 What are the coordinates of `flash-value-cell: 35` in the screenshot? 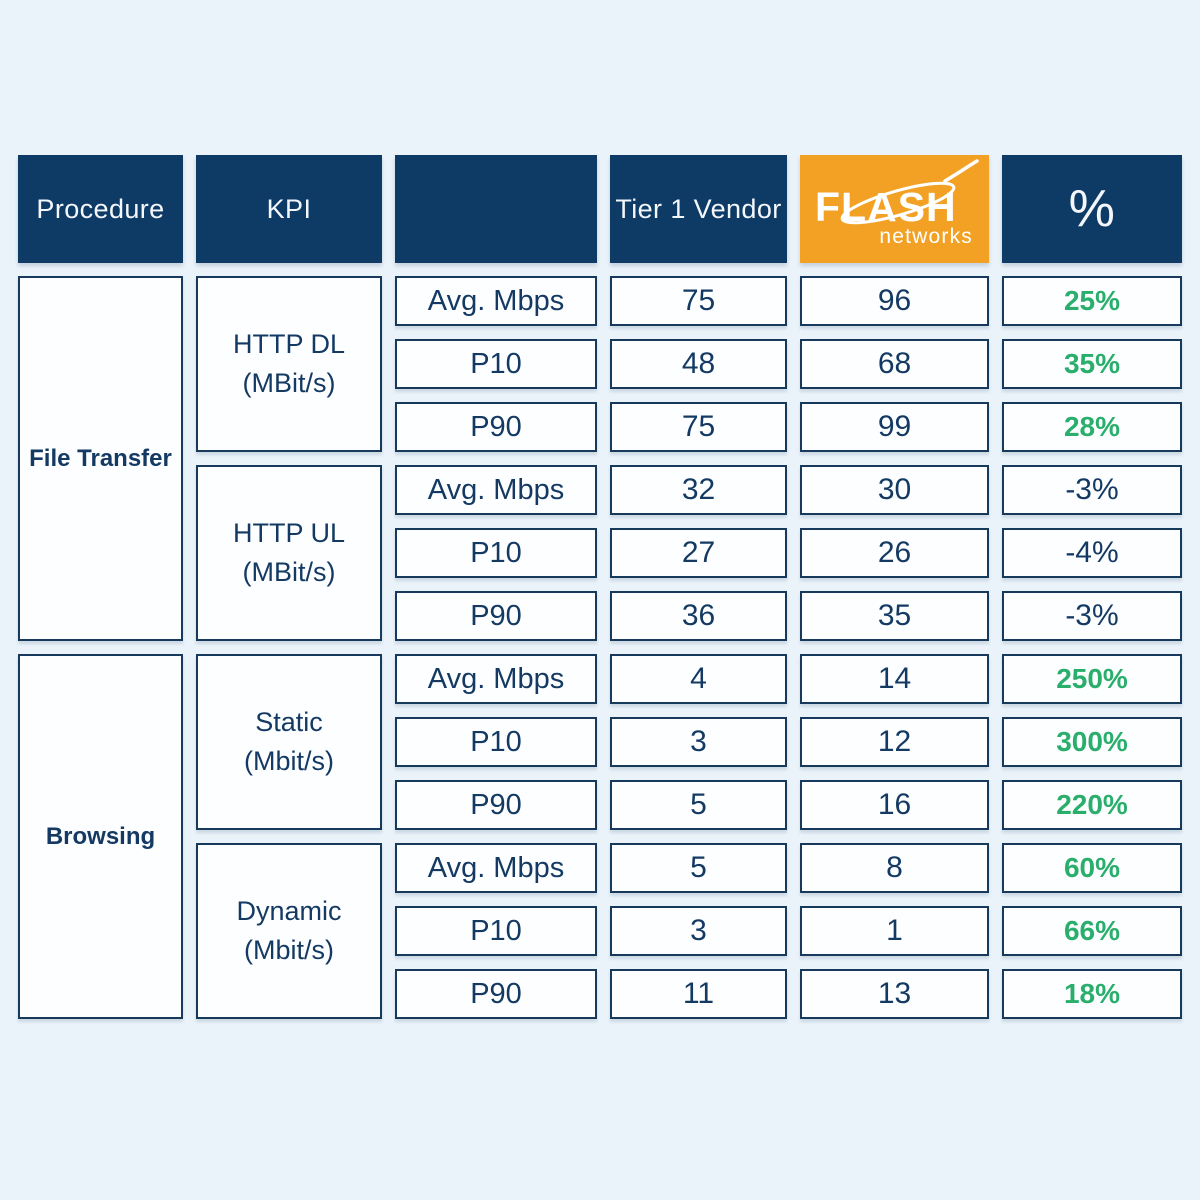 It's located at (894, 616).